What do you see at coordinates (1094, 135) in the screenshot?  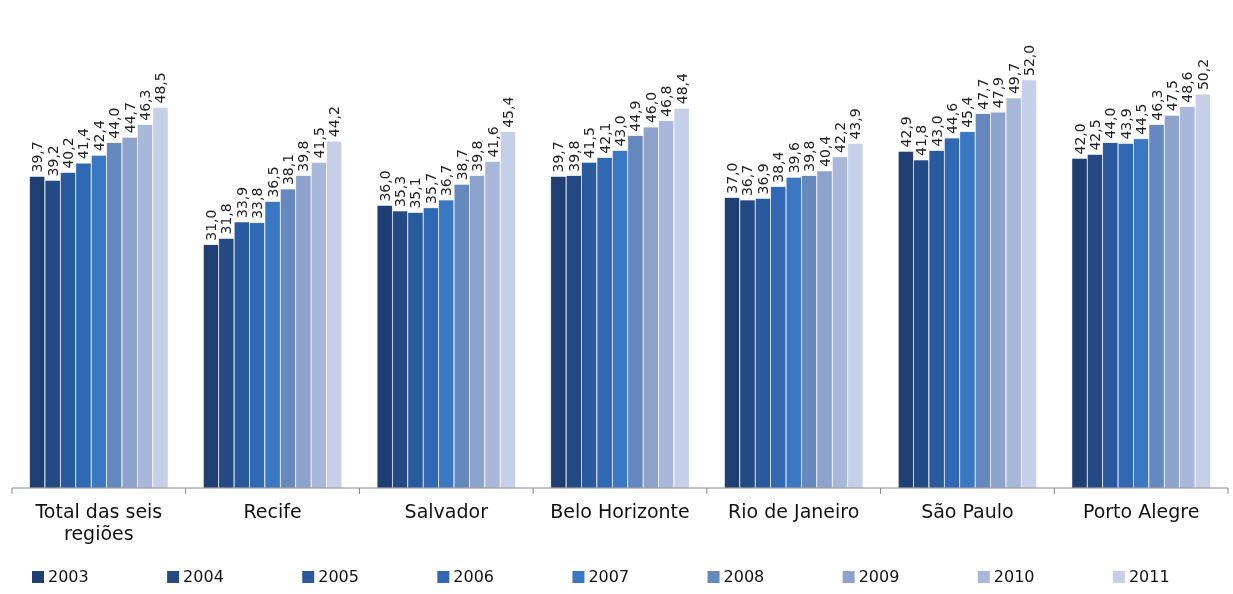 I see `data-label: 42,5` at bounding box center [1094, 135].